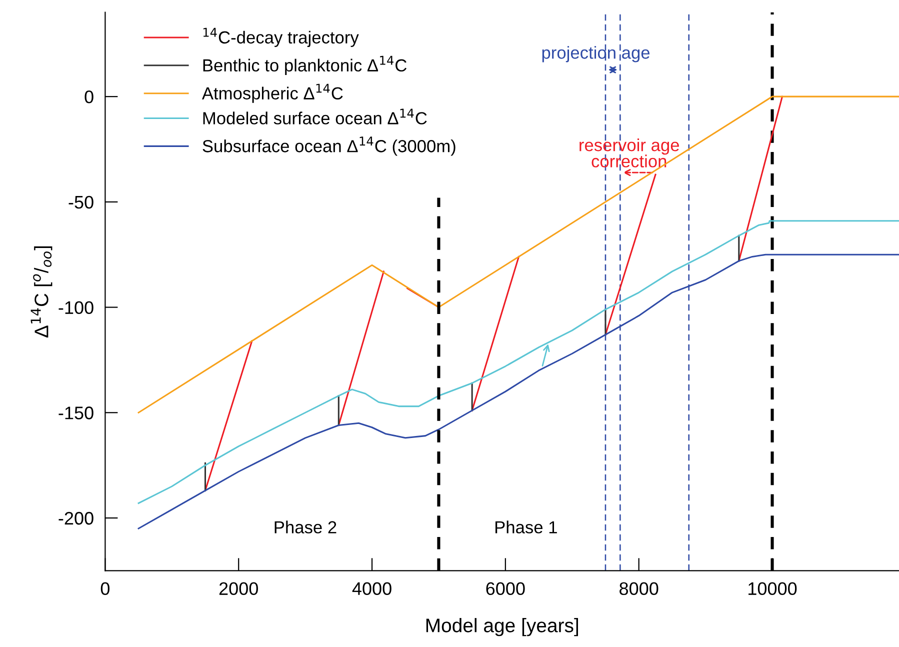 The width and height of the screenshot is (899, 647). What do you see at coordinates (238, 589) in the screenshot?
I see `x-tick-label: 2000` at bounding box center [238, 589].